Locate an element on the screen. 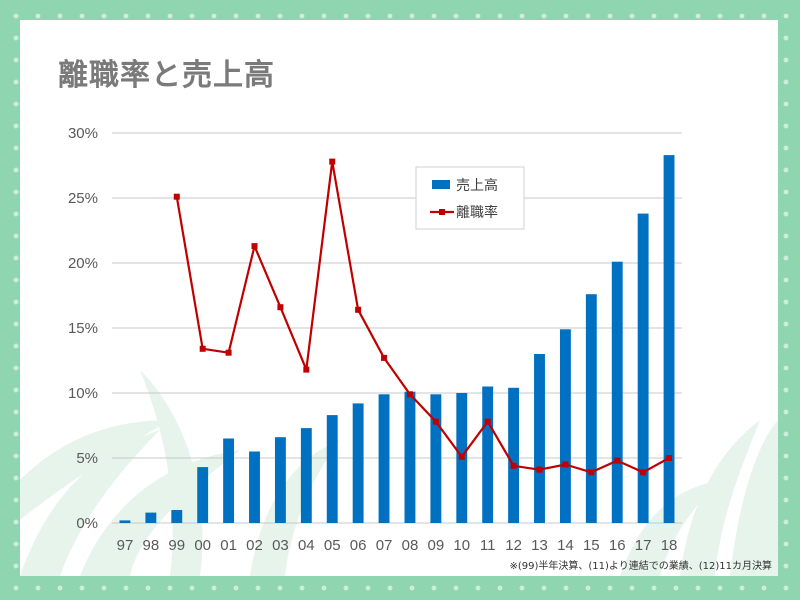 The image size is (800, 600). y-tick-label: 15% is located at coordinates (83, 328).